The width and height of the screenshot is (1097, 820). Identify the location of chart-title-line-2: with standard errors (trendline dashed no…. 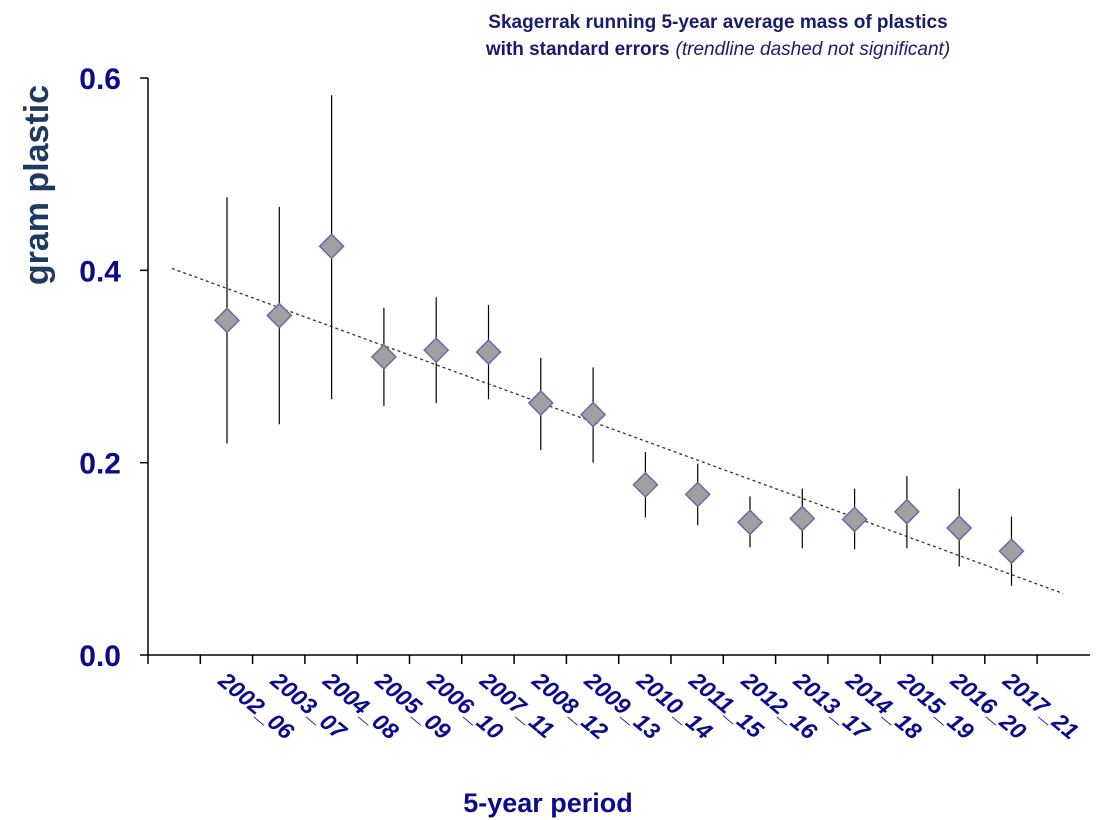
(717, 49).